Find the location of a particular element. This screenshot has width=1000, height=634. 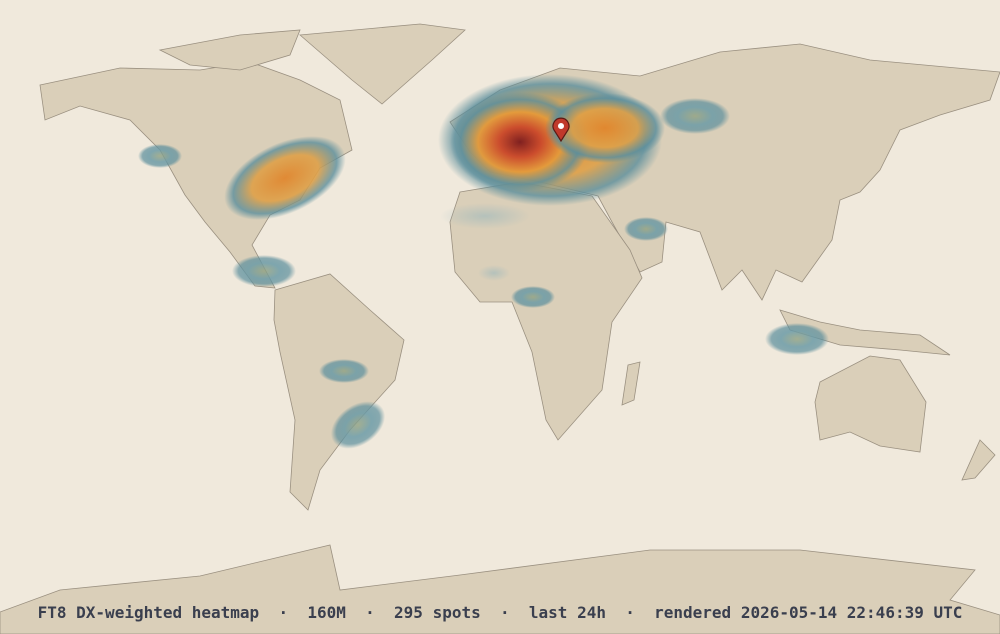

south-america is located at coordinates (339, 392).